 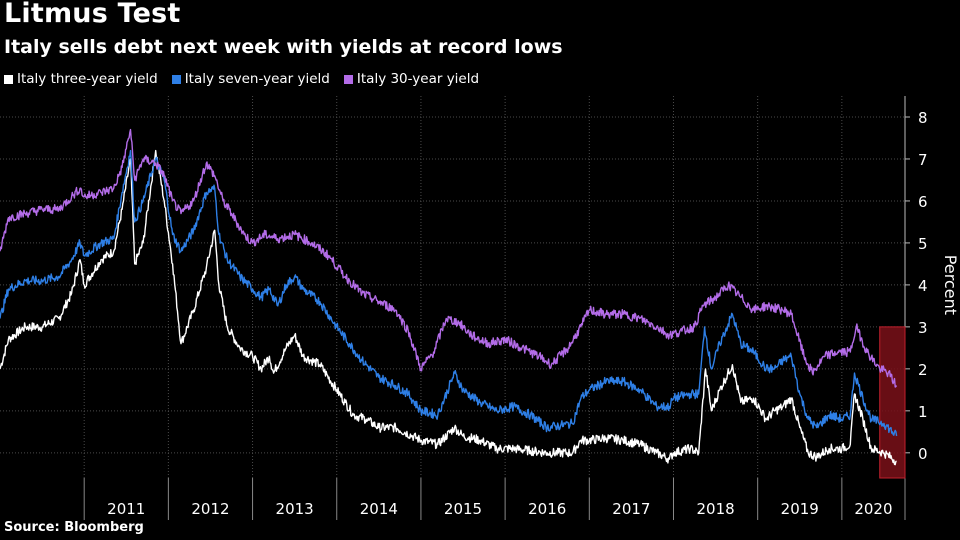 What do you see at coordinates (923, 118) in the screenshot?
I see `y-tick-label: 8` at bounding box center [923, 118].